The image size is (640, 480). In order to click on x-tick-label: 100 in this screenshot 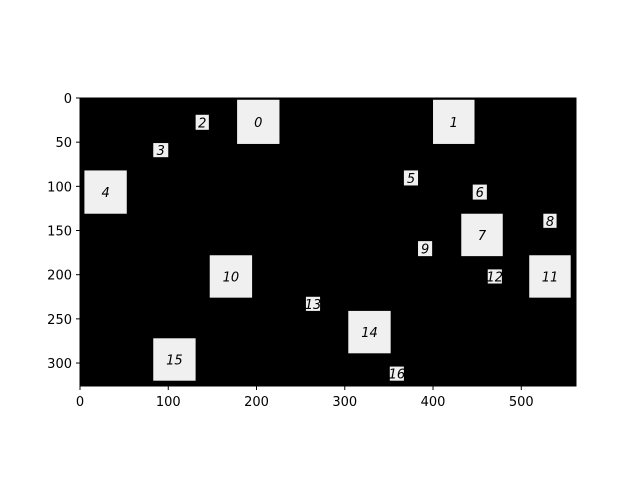, I will do `click(168, 402)`.